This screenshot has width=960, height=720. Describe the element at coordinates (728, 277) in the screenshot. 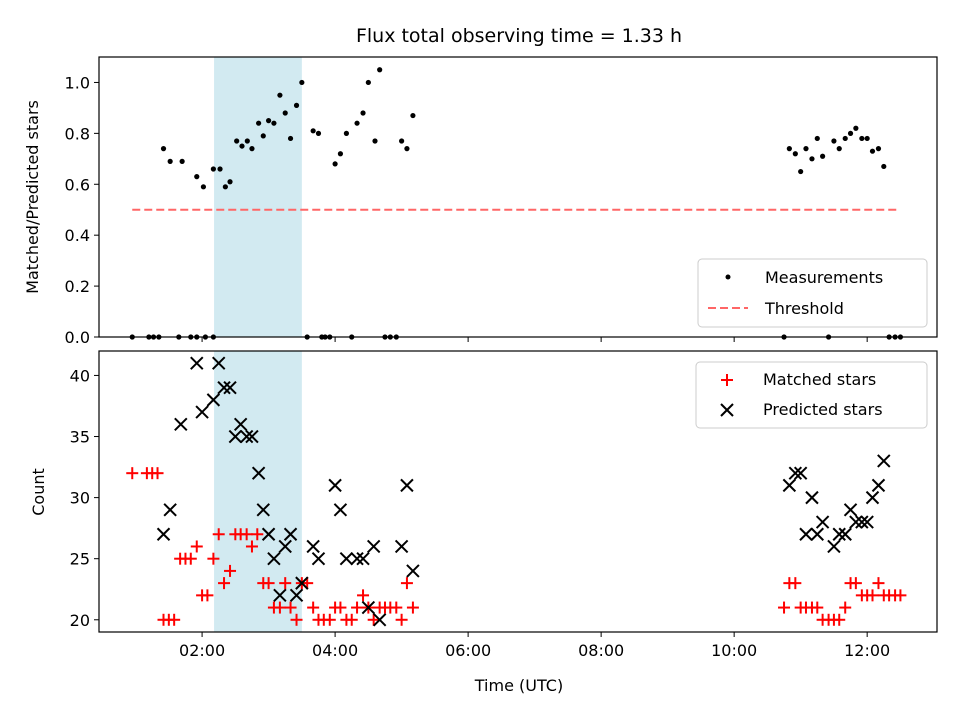

I see `measurements-legend-marker` at that location.